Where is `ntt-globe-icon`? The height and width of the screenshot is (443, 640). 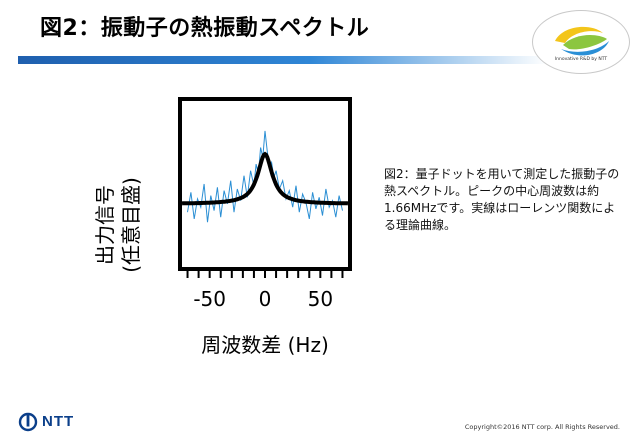 ntt-globe-icon is located at coordinates (28, 422).